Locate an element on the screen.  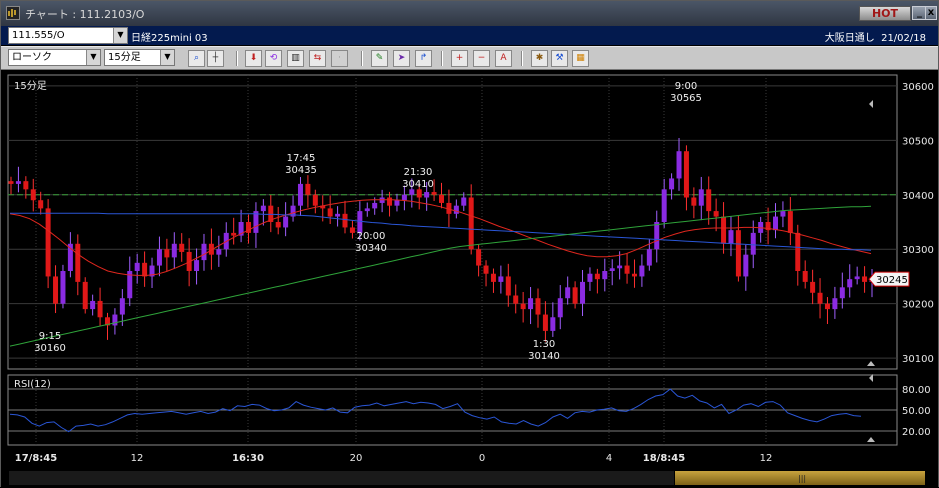
gear-icon: ✱ is located at coordinates (539, 58).